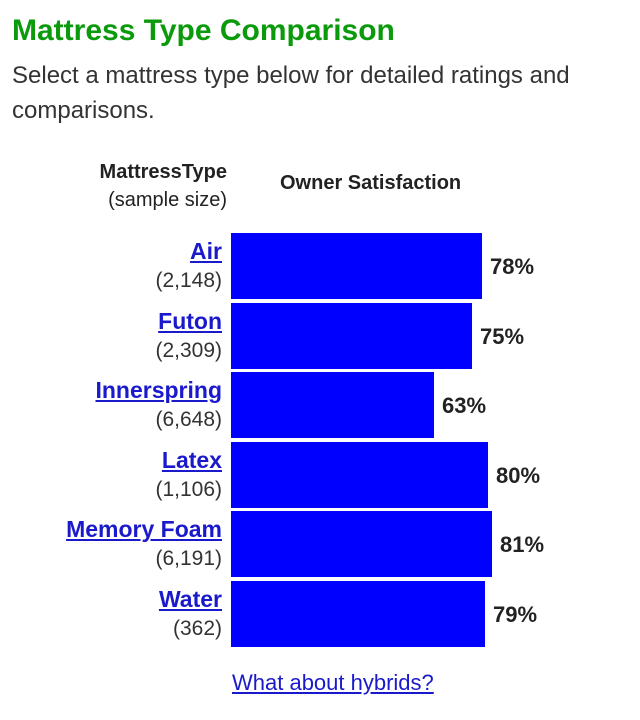 The height and width of the screenshot is (720, 640). I want to click on sample-size: (6,648), so click(188, 419).